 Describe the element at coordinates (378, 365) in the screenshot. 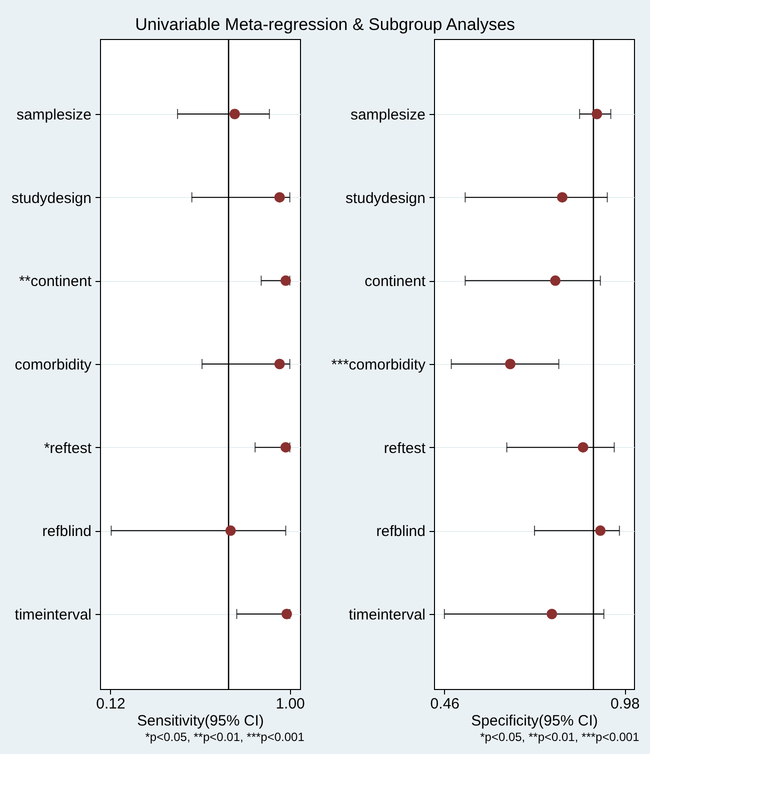

I see `y-tick-label: ***comorbidity` at that location.